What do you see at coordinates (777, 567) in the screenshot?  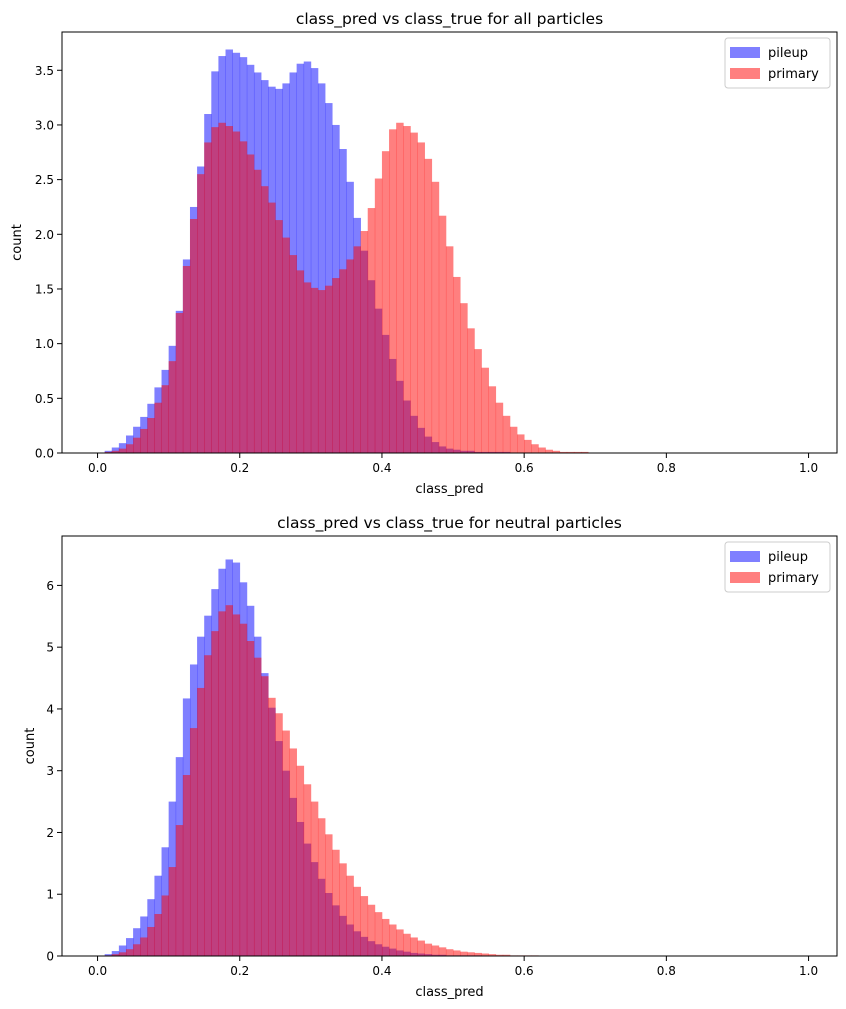 I see `legend: pileup primary` at bounding box center [777, 567].